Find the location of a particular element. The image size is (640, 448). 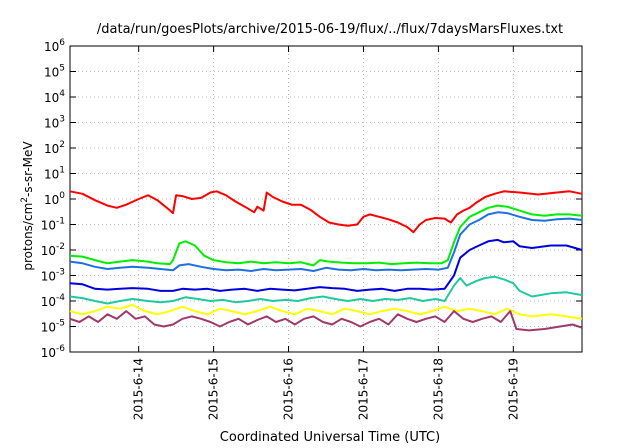

x-tick-label: 2015-6-15 is located at coordinates (214, 389).